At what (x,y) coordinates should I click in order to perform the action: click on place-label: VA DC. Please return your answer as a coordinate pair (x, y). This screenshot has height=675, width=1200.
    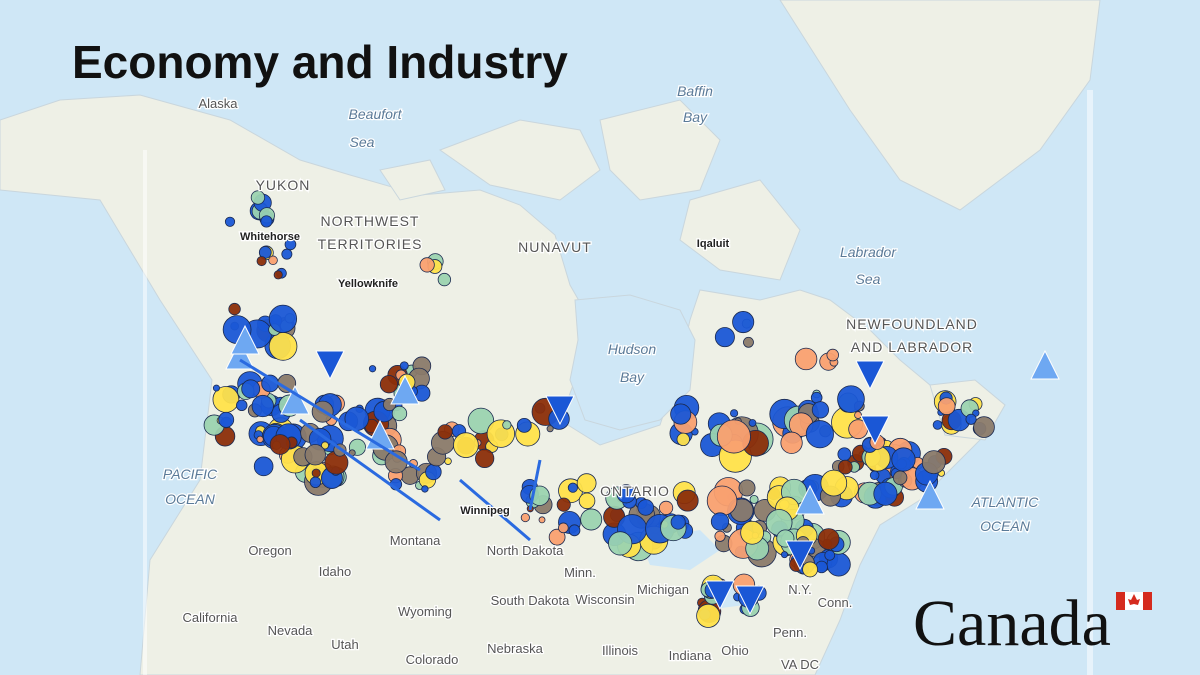
    Looking at the image, I should click on (800, 664).